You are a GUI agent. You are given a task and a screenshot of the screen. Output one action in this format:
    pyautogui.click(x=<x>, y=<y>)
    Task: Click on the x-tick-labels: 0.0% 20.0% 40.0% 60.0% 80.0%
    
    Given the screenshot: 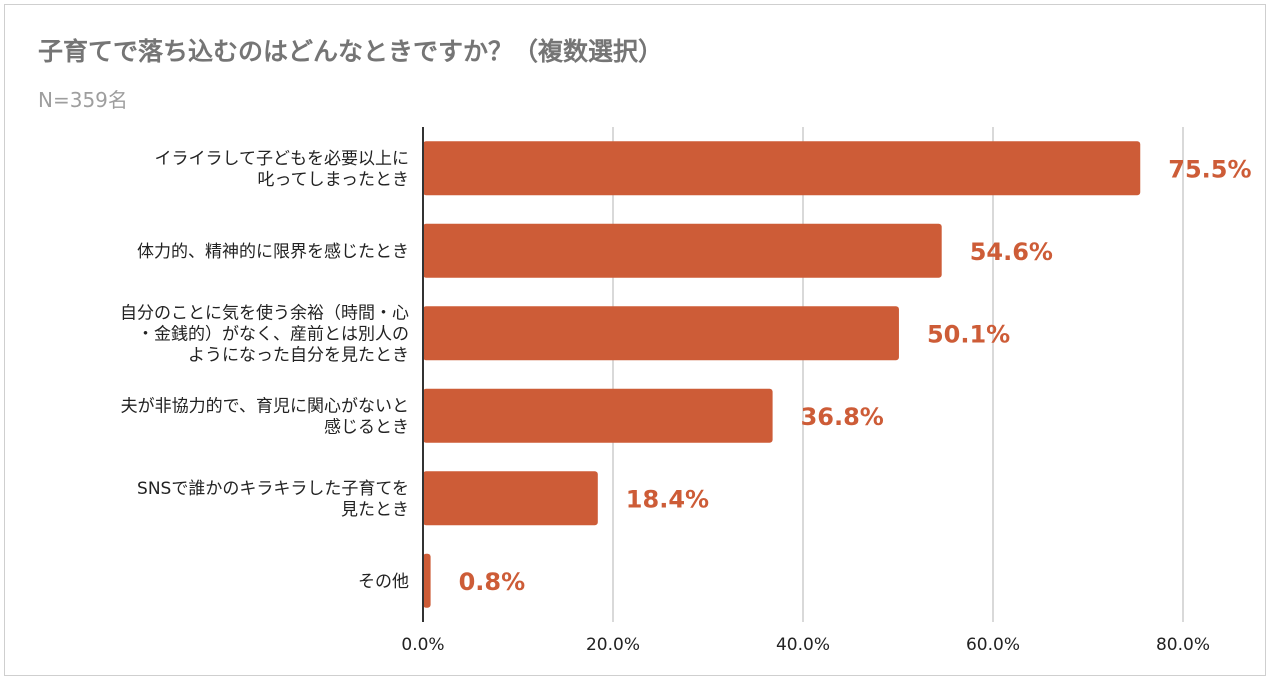 What is the action you would take?
    pyautogui.click(x=805, y=645)
    